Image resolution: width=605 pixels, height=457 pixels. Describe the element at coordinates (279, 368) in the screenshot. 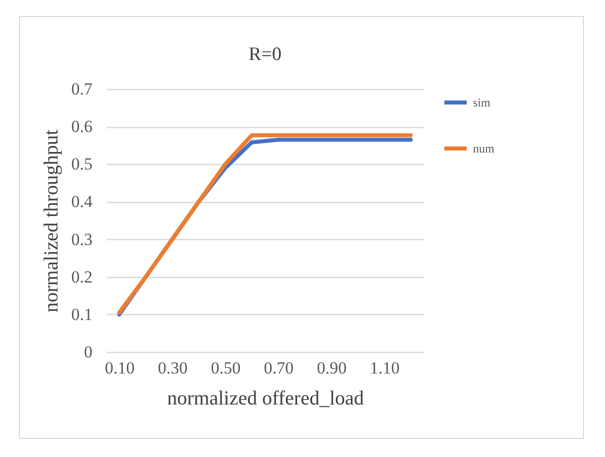

I see `x-tick-label: 0.70` at that location.